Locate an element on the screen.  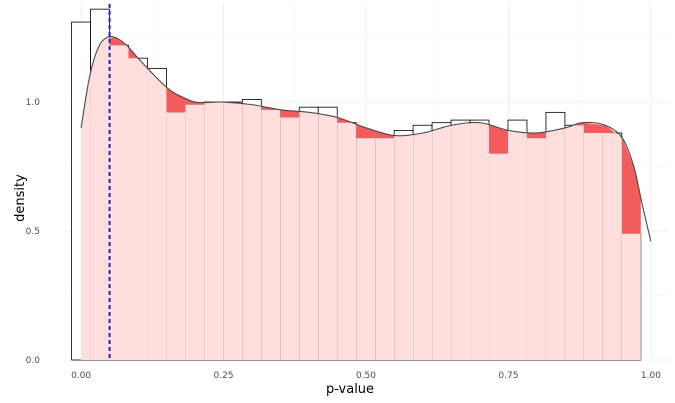
x-axis-title: p-value is located at coordinates (350, 389).